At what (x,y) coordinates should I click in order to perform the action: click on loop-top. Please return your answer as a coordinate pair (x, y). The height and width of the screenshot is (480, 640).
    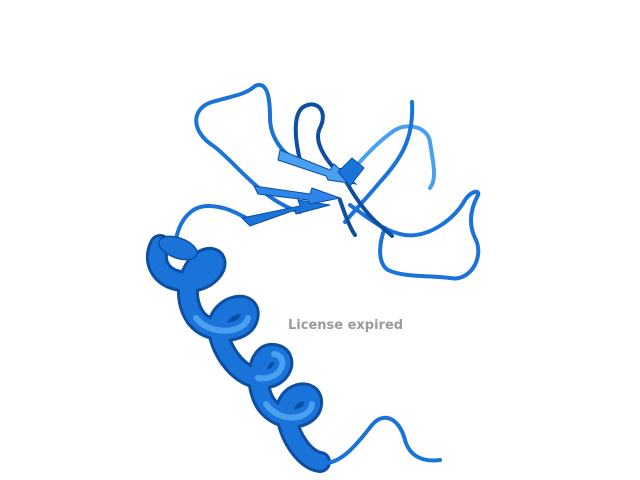
    Looking at the image, I should click on (248, 148).